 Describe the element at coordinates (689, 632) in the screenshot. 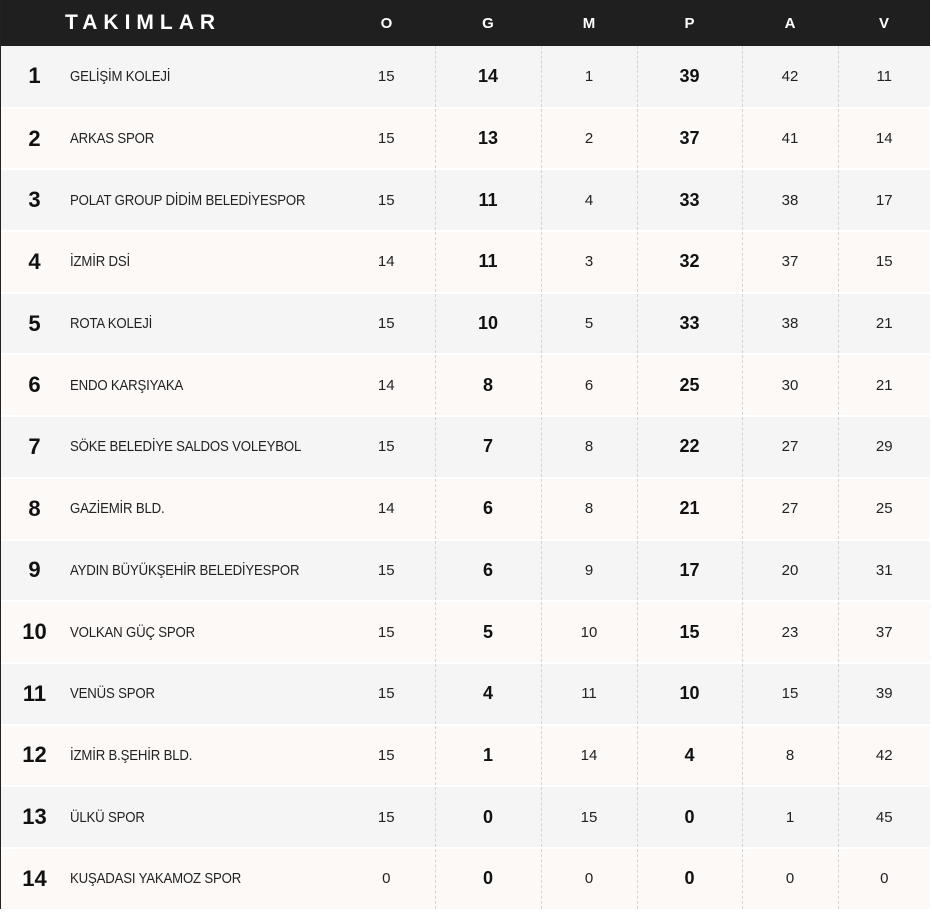

I see `points-cell: 15` at that location.